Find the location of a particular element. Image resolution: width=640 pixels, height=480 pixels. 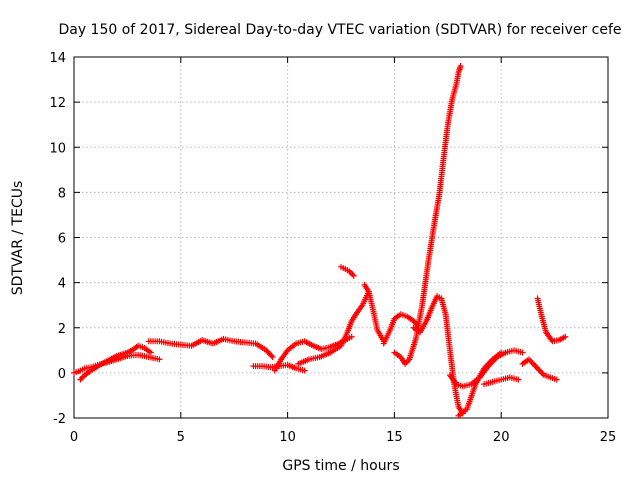

series-trace-o is located at coordinates (539, 369).